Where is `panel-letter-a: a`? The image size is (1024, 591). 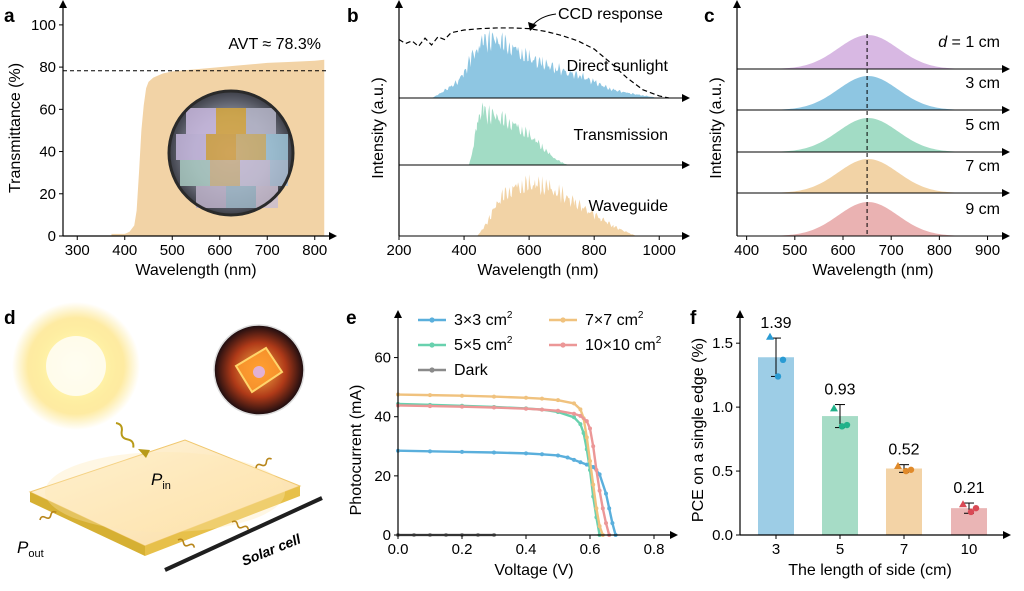 panel-letter-a: a is located at coordinates (9, 16).